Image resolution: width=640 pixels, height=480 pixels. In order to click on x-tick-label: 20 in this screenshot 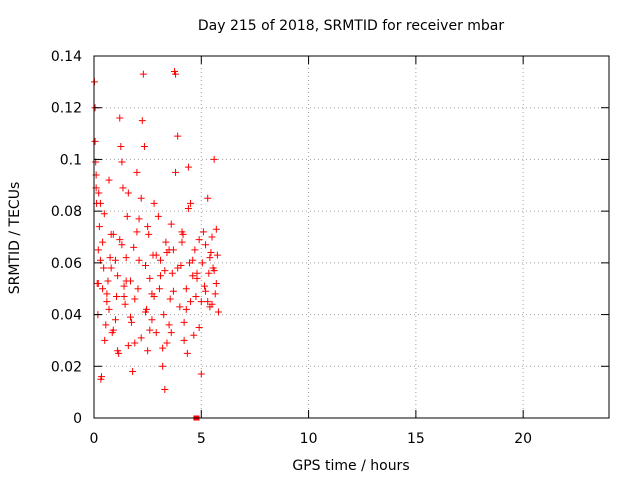, I will do `click(523, 439)`.